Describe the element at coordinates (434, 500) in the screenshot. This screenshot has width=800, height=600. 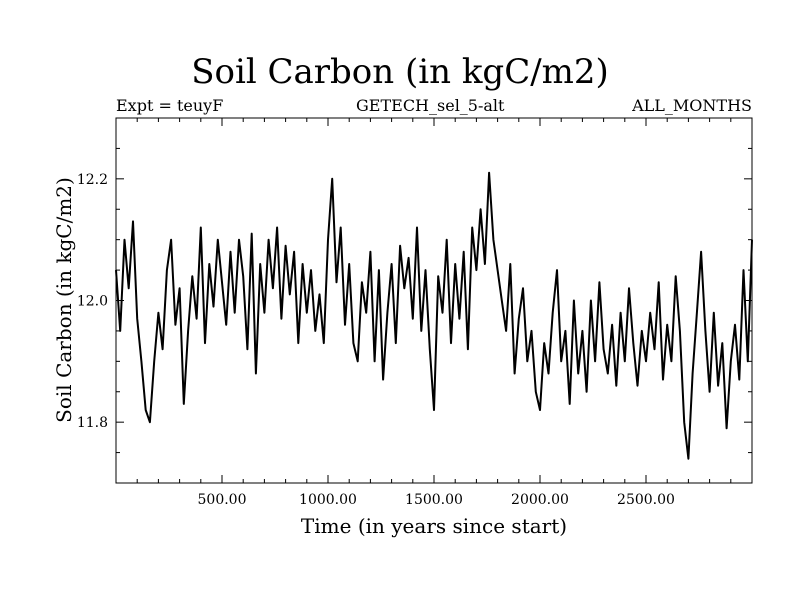
I see `x-tick-label: 1500.00` at that location.